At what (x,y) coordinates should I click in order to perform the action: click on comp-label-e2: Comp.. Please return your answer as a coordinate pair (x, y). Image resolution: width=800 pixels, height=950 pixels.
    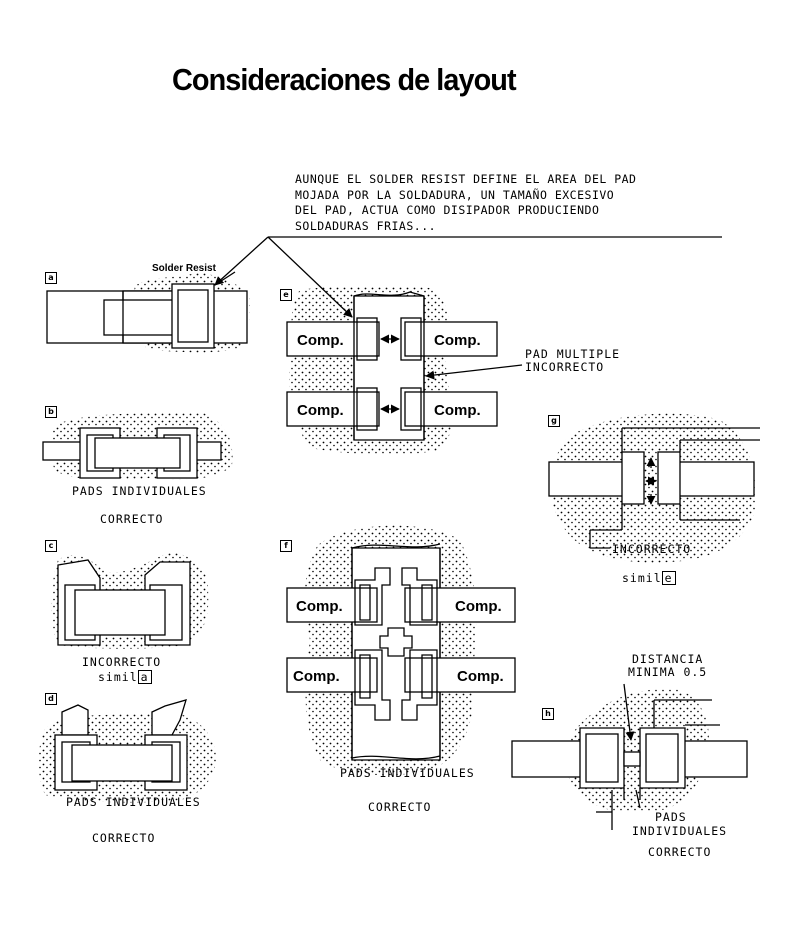
    Looking at the image, I should click on (457, 340).